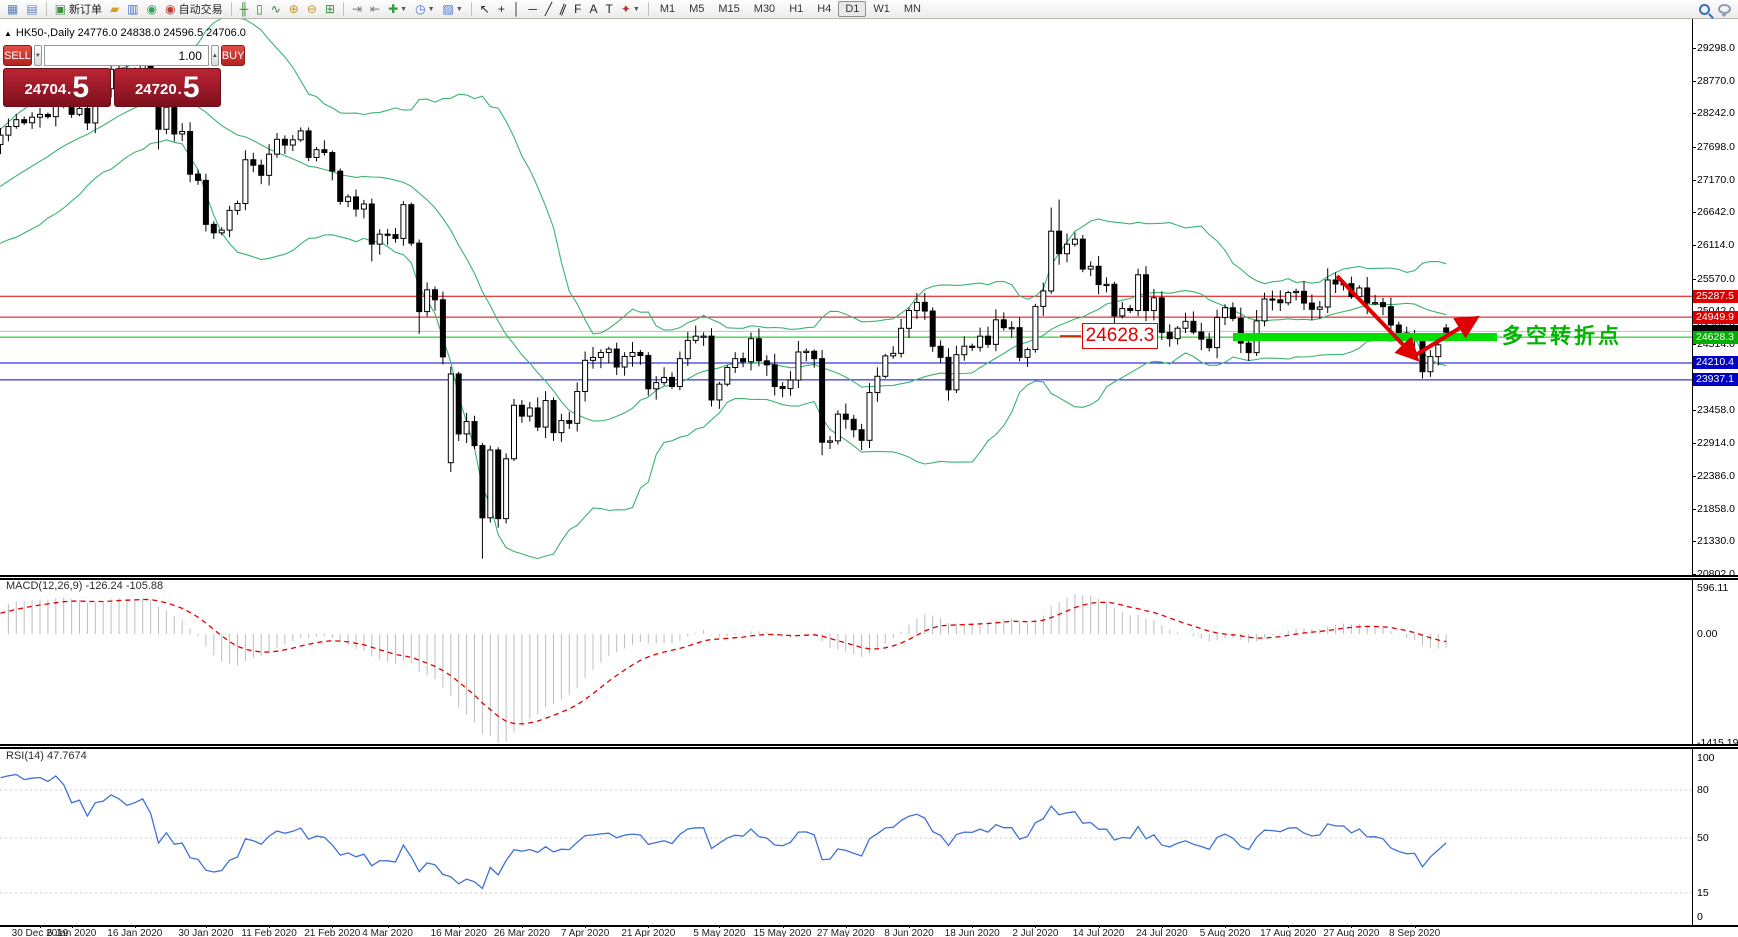 The height and width of the screenshot is (937, 1738). I want to click on lot-decrease-button: ▼, so click(37, 55).